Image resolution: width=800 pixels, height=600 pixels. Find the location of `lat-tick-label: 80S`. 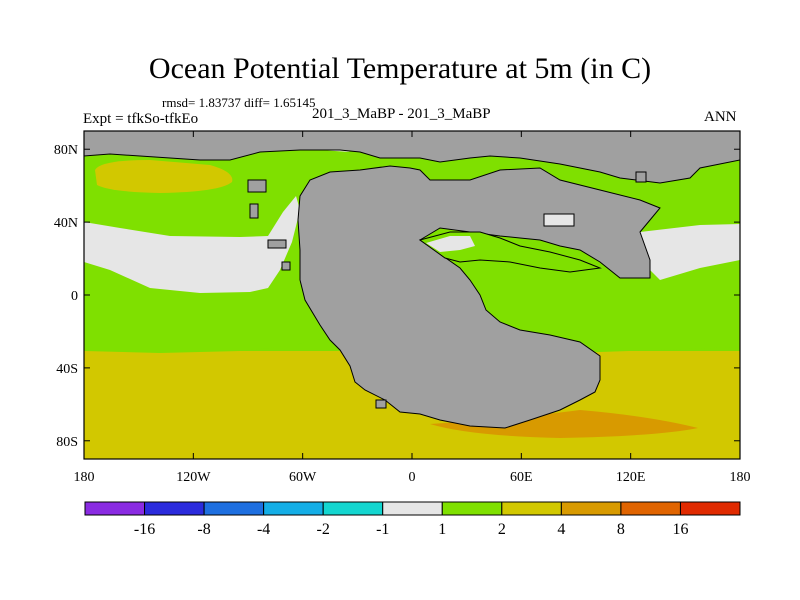

lat-tick-label: 80S is located at coordinates (67, 442).